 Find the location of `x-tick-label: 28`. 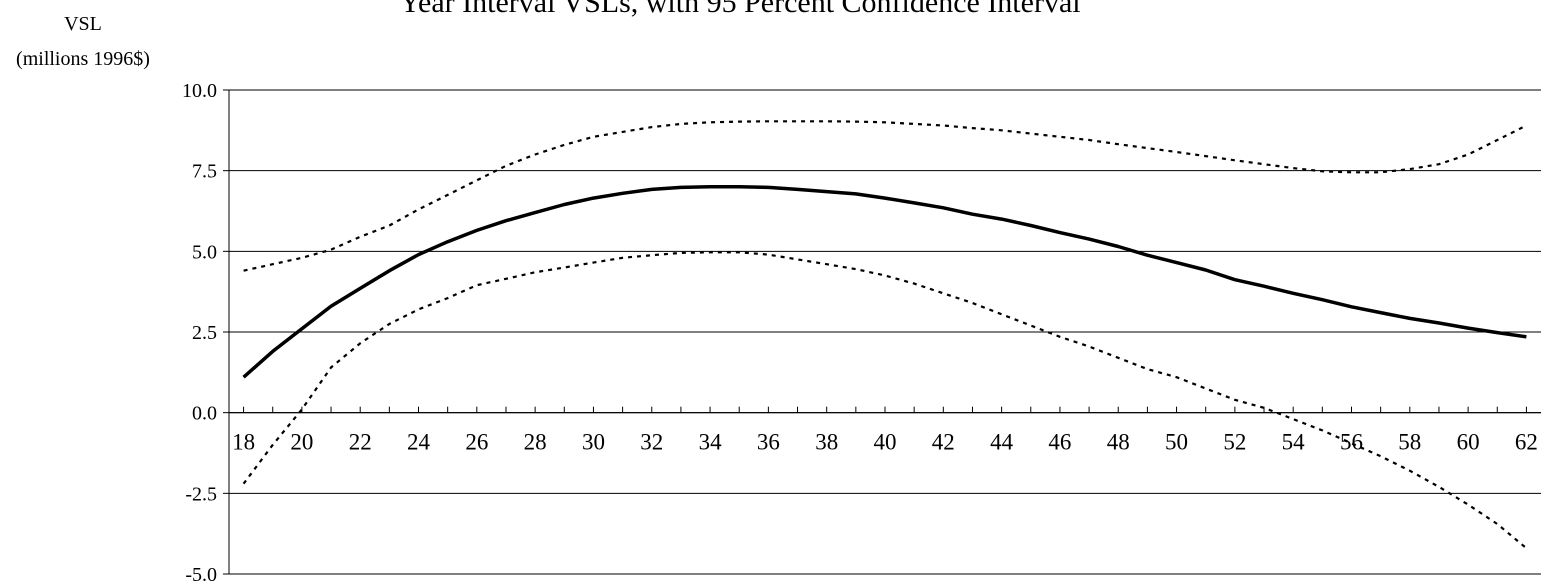

x-tick-label: 28 is located at coordinates (535, 442).